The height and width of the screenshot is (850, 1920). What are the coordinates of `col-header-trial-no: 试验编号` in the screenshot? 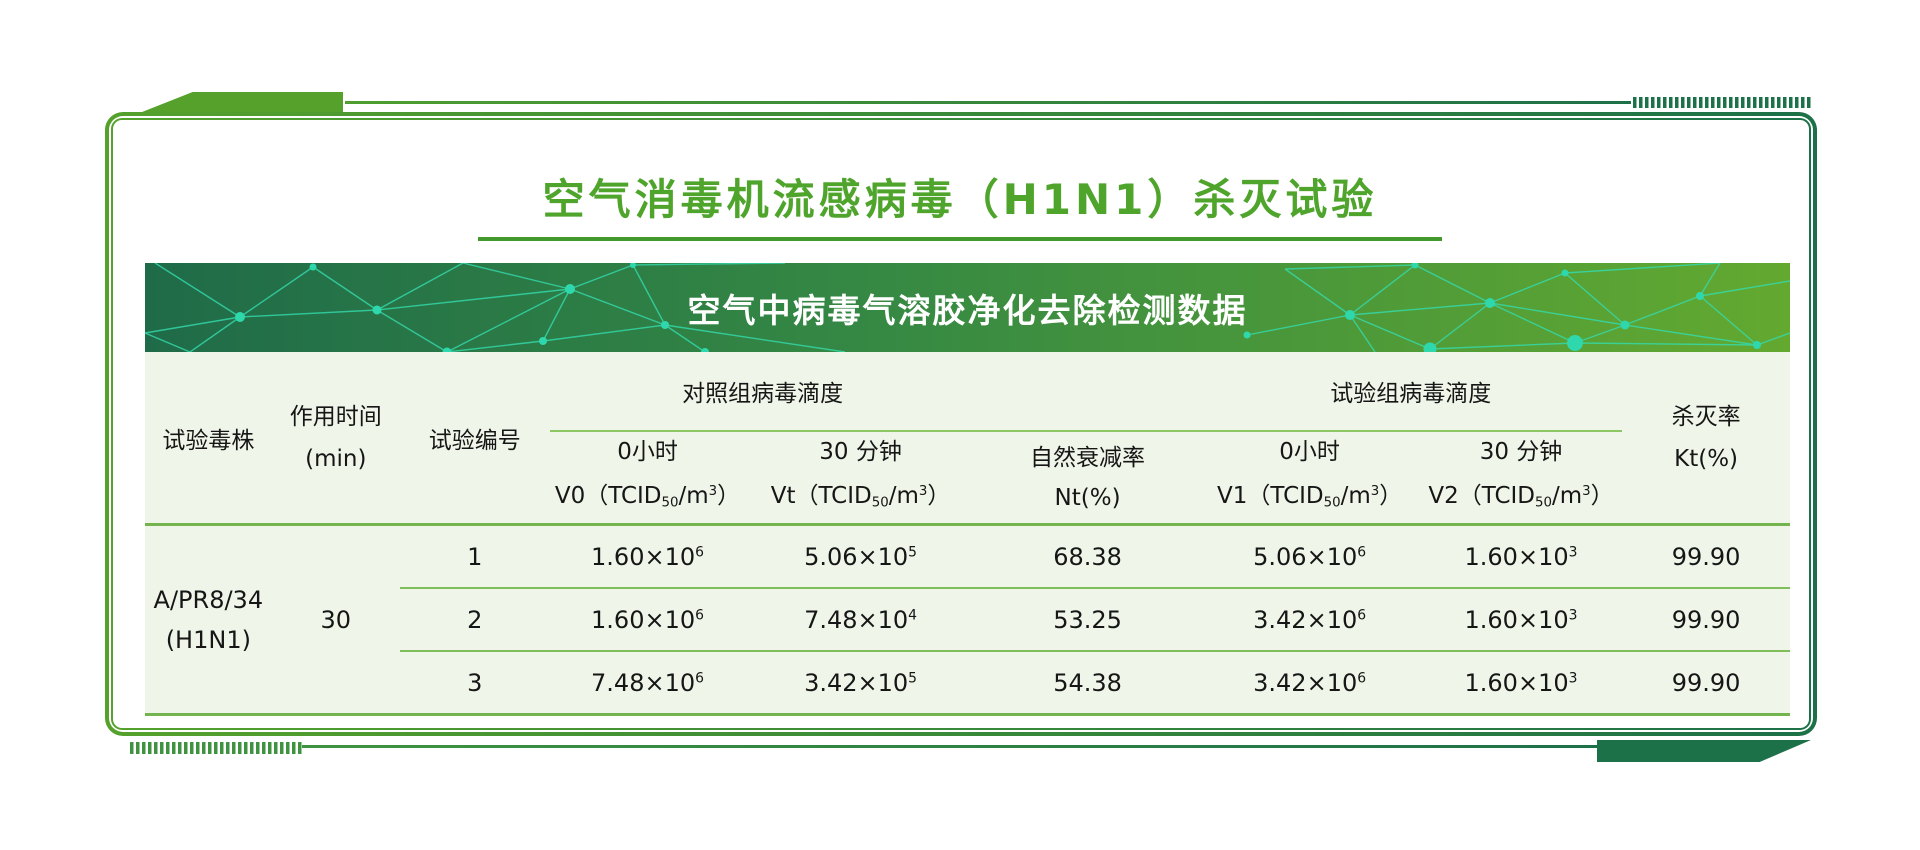 It's located at (474, 439).